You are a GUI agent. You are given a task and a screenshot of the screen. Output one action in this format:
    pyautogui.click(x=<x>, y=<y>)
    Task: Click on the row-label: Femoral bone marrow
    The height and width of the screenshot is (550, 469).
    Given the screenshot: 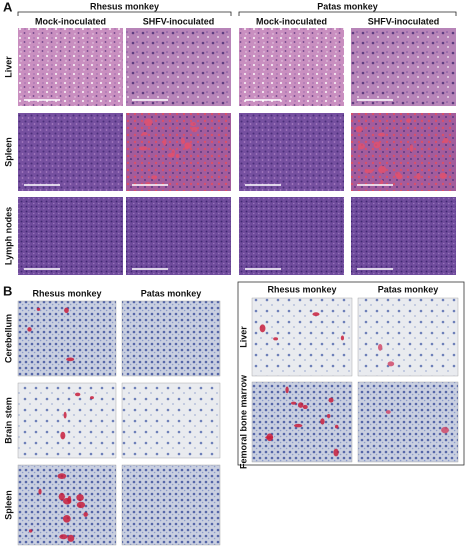 What is the action you would take?
    pyautogui.click(x=243, y=421)
    